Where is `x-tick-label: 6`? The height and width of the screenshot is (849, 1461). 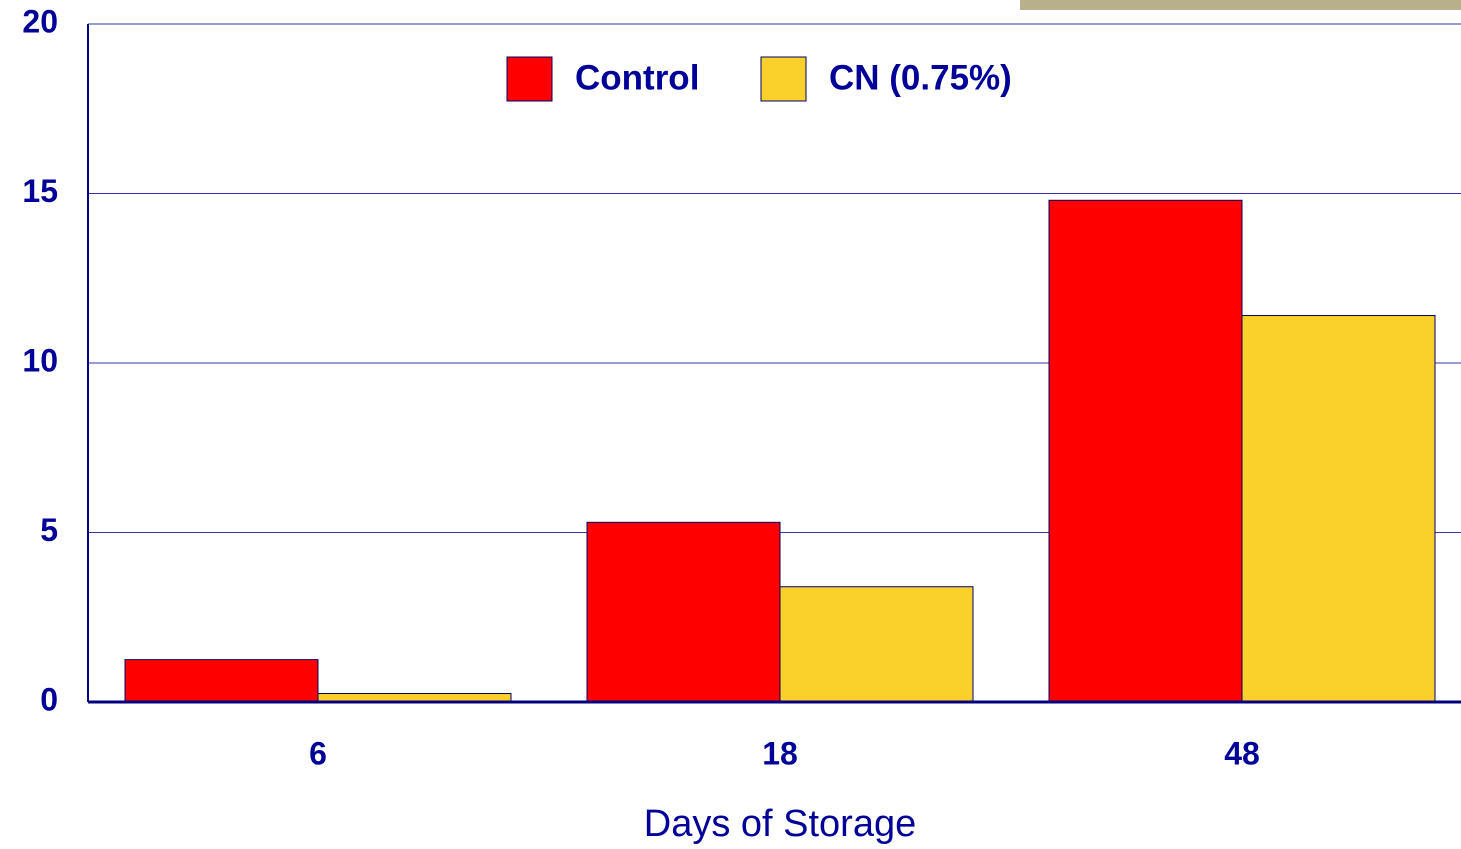
x-tick-label: 6 is located at coordinates (318, 753).